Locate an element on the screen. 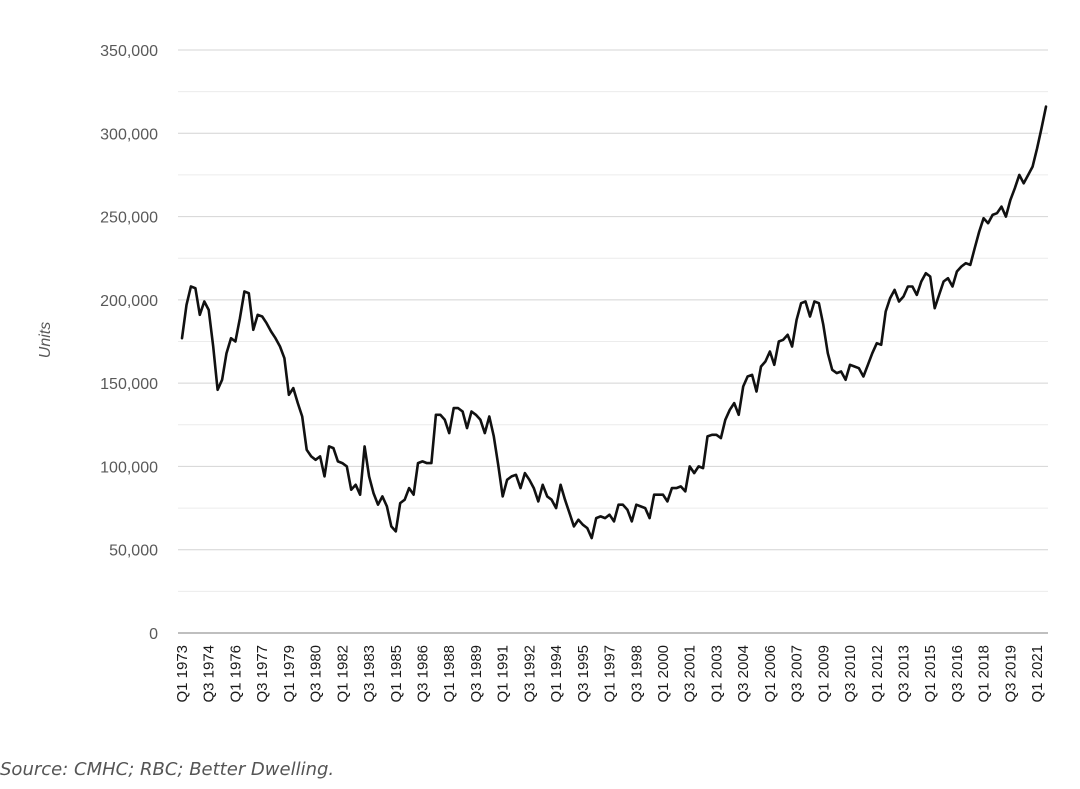  x-tick-label: Q3 1998 is located at coordinates (636, 674).